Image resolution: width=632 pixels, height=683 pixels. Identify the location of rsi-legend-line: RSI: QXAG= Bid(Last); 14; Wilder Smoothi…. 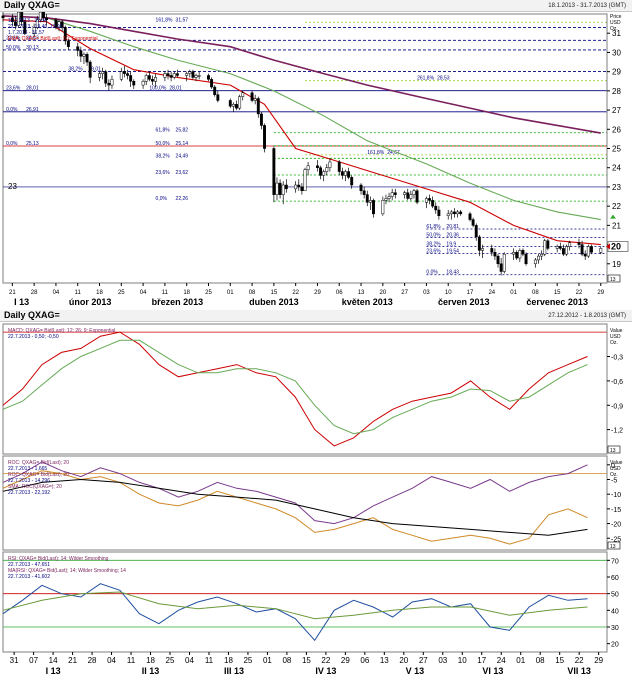
(58, 559).